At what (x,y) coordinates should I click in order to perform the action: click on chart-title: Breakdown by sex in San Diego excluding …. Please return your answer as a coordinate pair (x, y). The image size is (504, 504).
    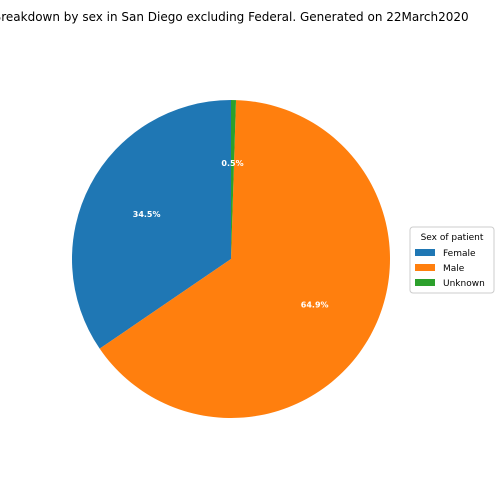
    Looking at the image, I should click on (234, 17).